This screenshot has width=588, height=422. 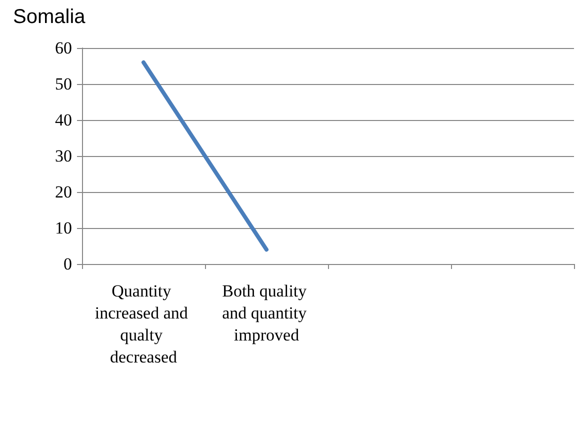 What do you see at coordinates (63, 192) in the screenshot?
I see `y-tick-label: 20` at bounding box center [63, 192].